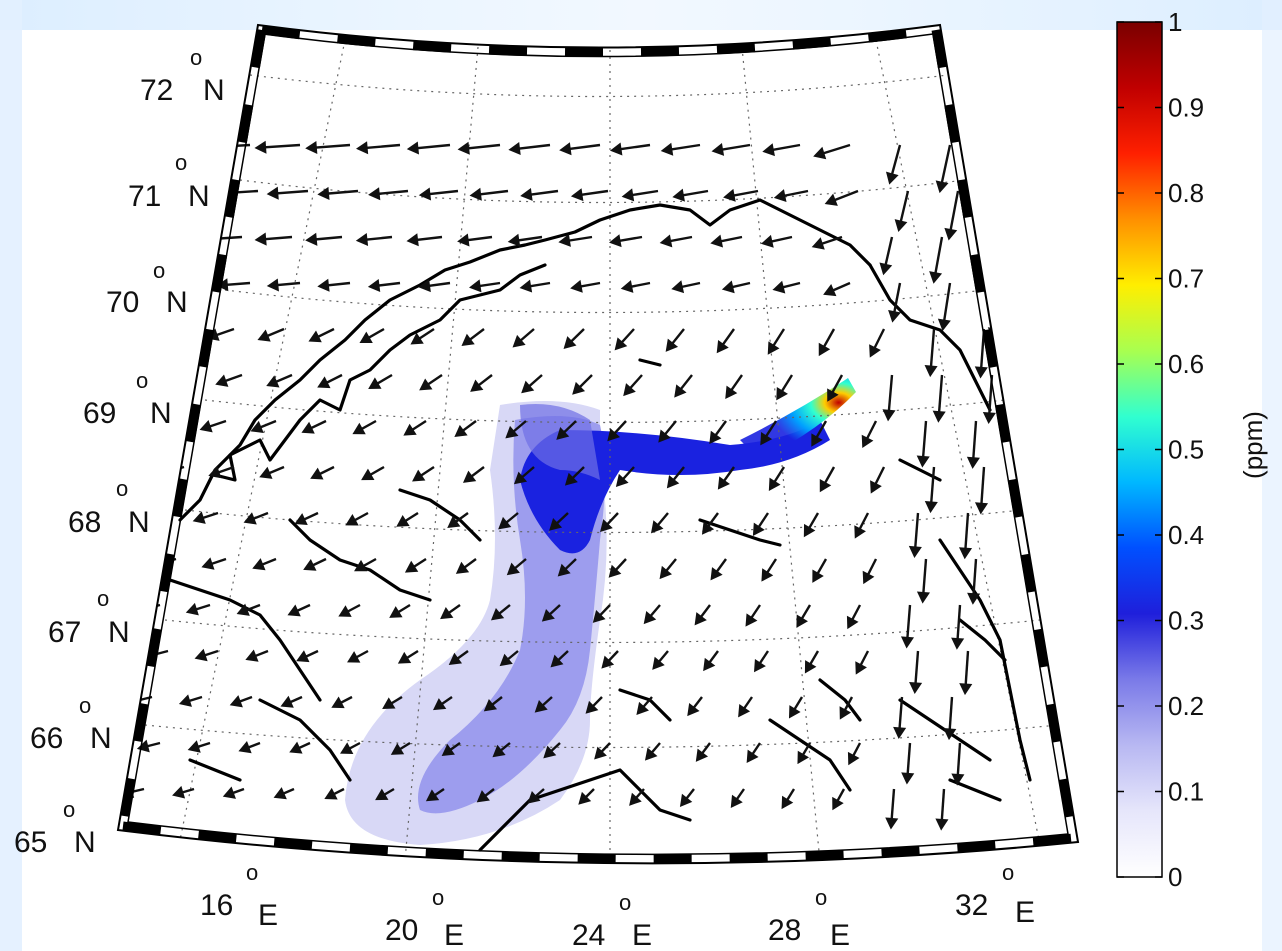 The height and width of the screenshot is (951, 1282). I want to click on frame-ticks-right, so click(1004, 434).